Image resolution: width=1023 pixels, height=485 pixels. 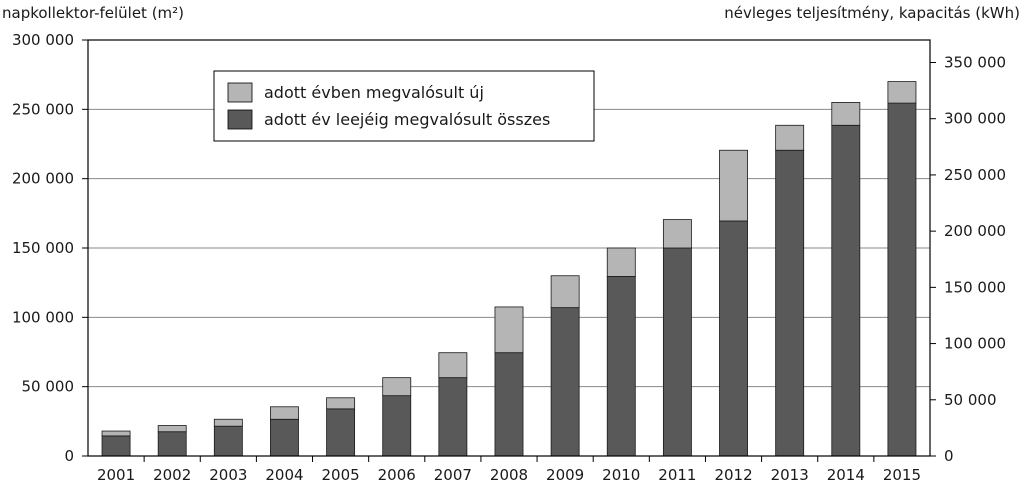 What do you see at coordinates (677, 352) in the screenshot?
I see `bar-total-2011` at bounding box center [677, 352].